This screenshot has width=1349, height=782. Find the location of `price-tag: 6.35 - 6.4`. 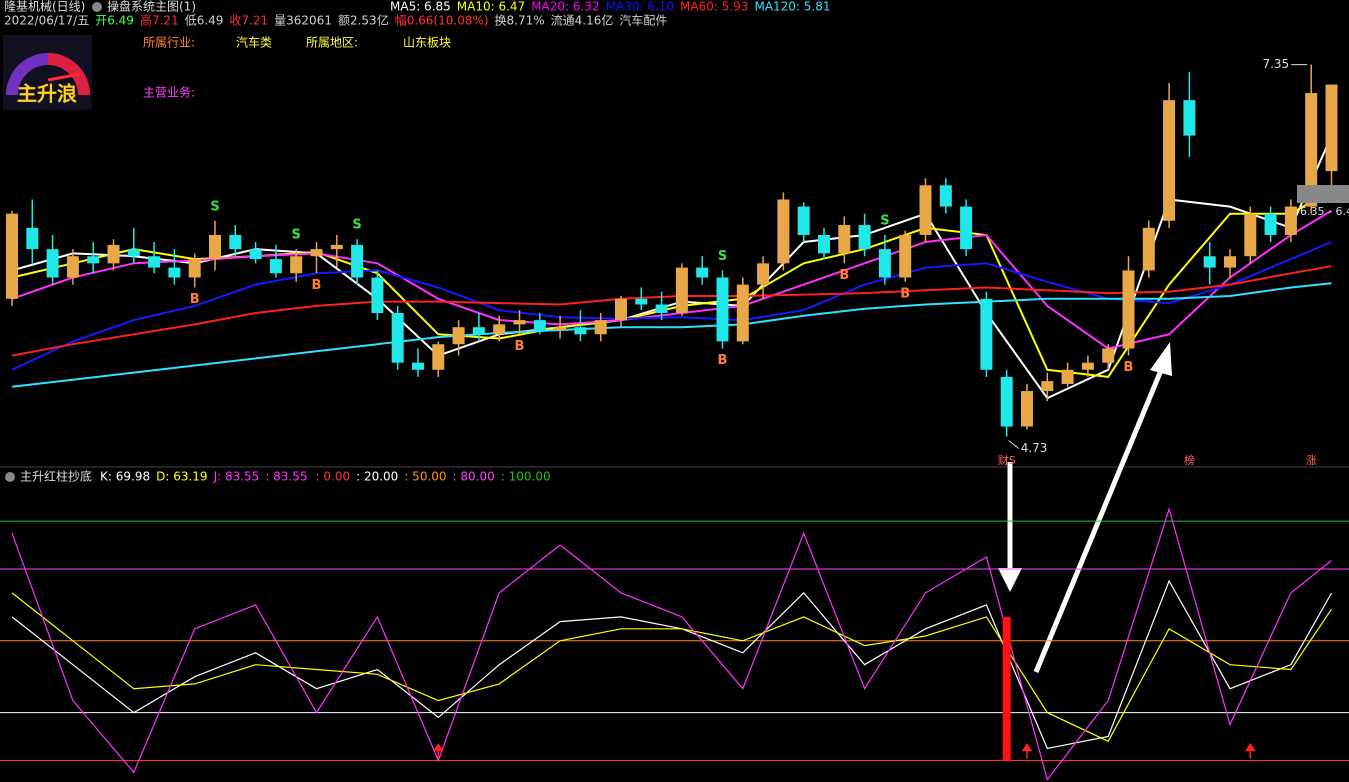

price-tag: 6.35 - 6.4 is located at coordinates (1324, 211).